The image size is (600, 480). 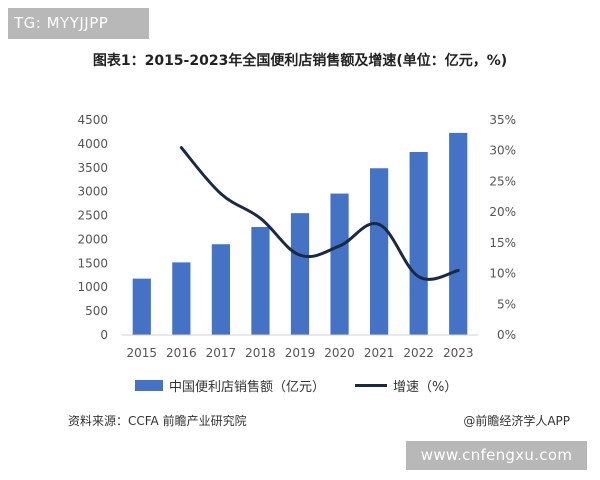 I want to click on y-left-tick-label: 0, so click(x=104, y=335).